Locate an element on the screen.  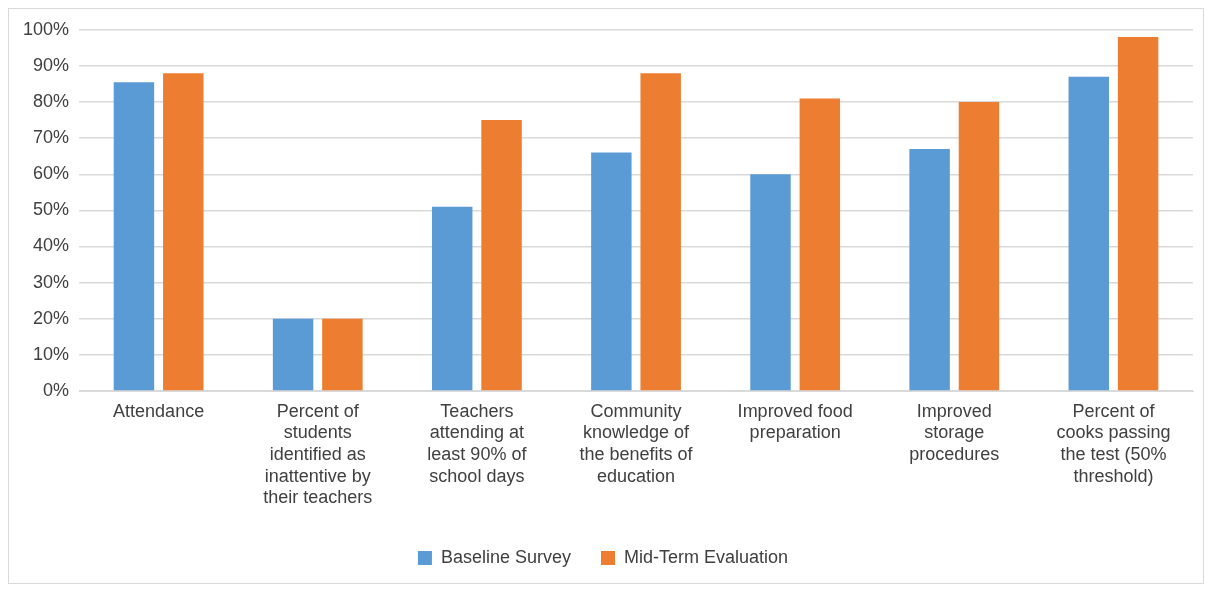
y-tick-label: 30% is located at coordinates (51, 281).